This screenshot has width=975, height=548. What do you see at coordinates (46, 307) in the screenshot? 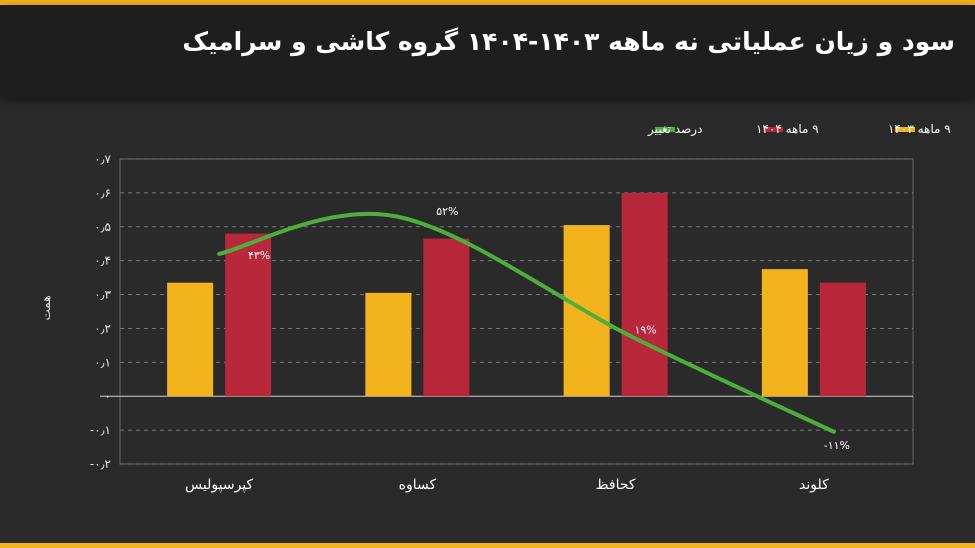
I see `y-axis-label: همت` at bounding box center [46, 307].